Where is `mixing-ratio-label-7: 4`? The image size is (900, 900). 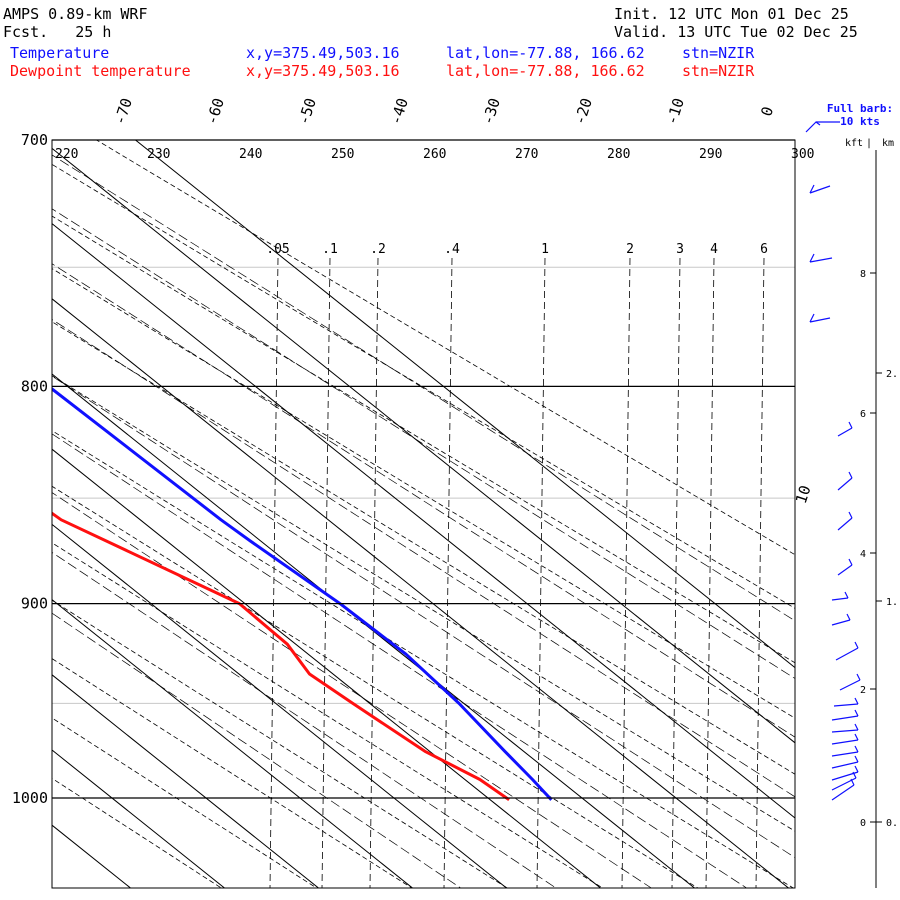
mixing-ratio-label-7: 4 is located at coordinates (714, 249).